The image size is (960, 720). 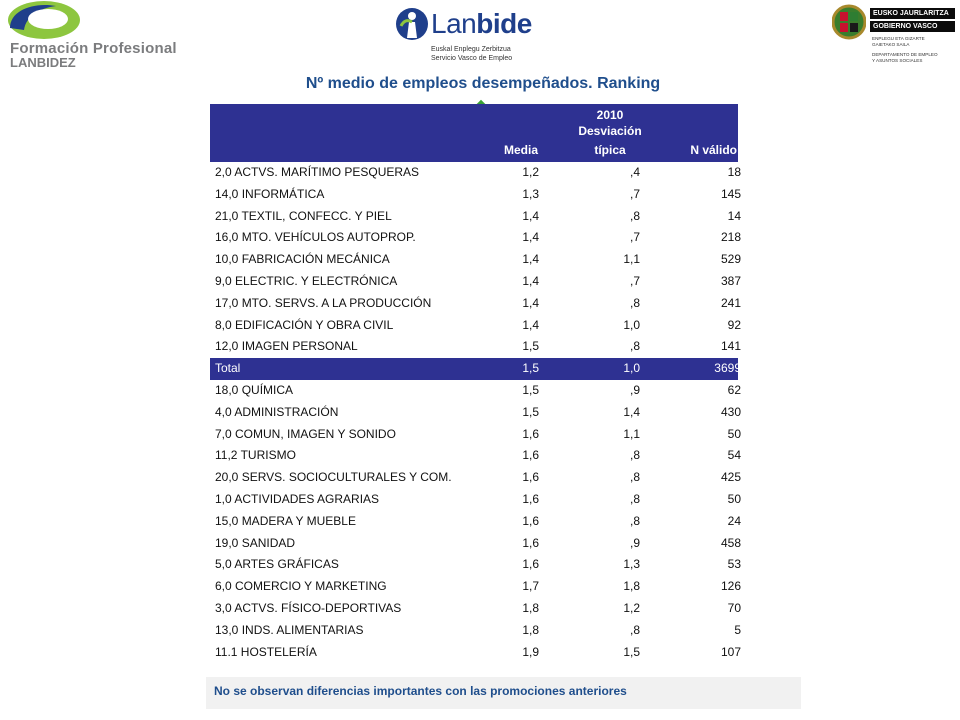 I want to click on row-media: 1,3, so click(x=530, y=193).